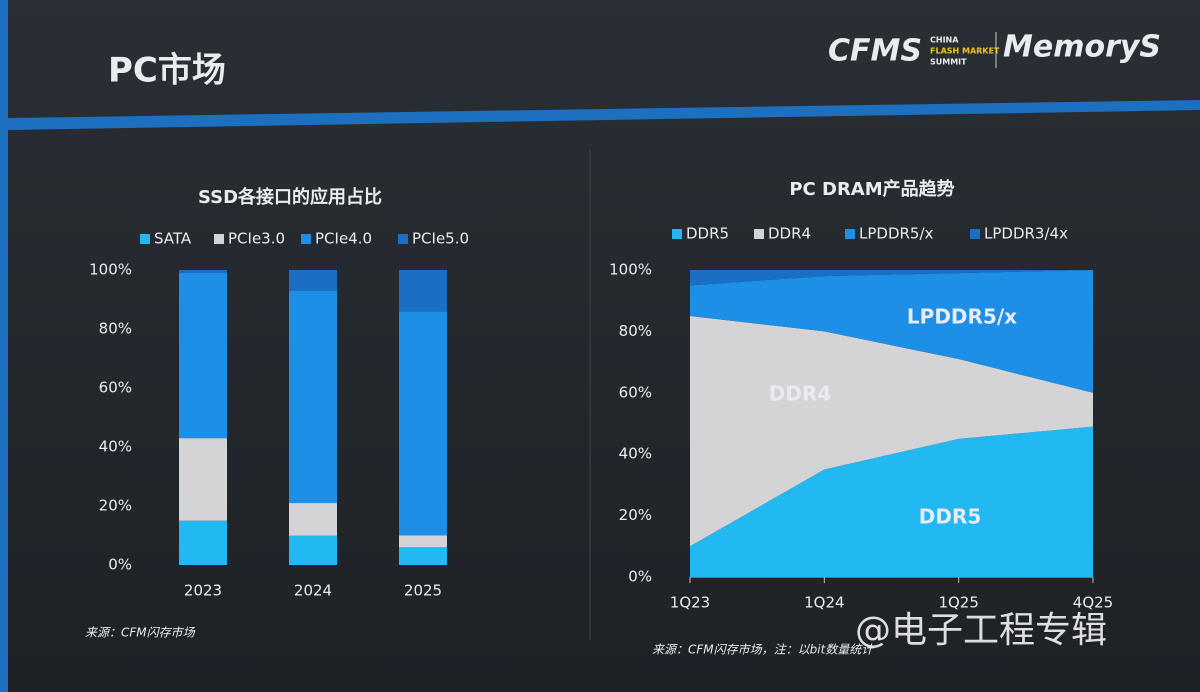  I want to click on slide-title: PC市场, so click(167, 71).